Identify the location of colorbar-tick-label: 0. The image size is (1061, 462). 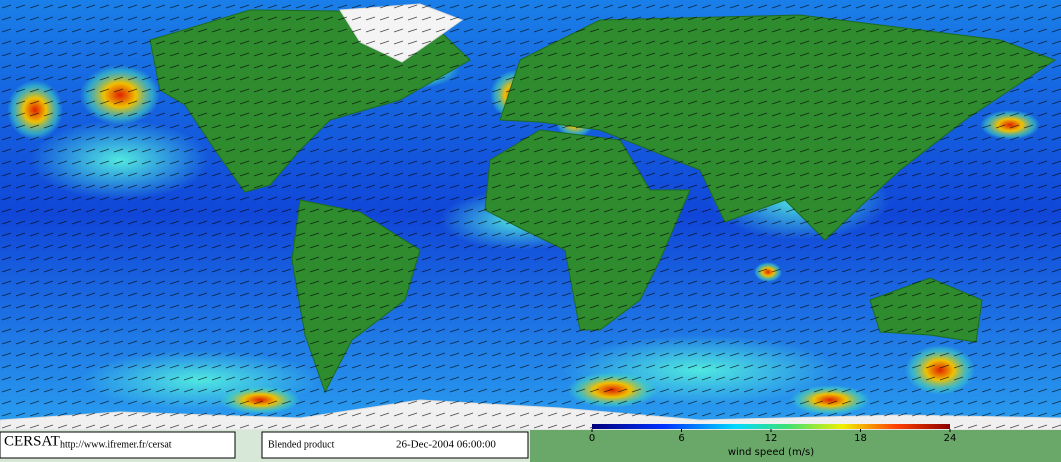
(592, 438).